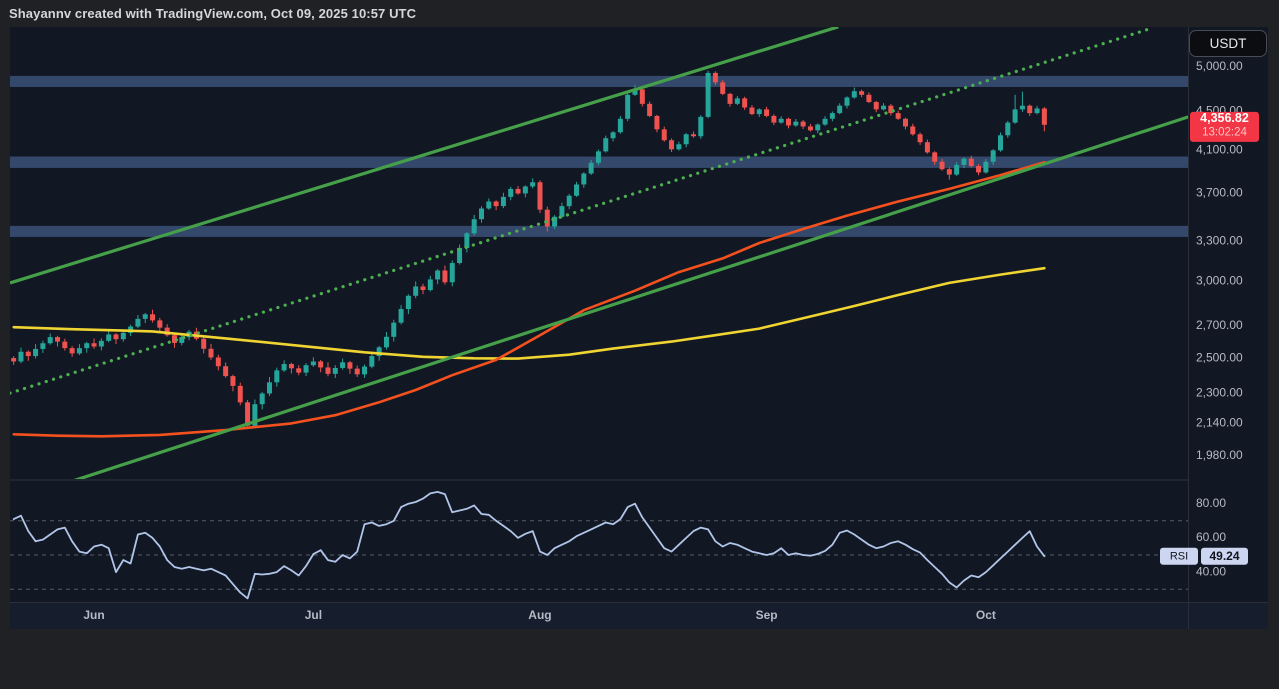 This screenshot has width=1279, height=689. What do you see at coordinates (539, 615) in the screenshot?
I see `time-scale: Jun Jul Aug Sep Oct` at bounding box center [539, 615].